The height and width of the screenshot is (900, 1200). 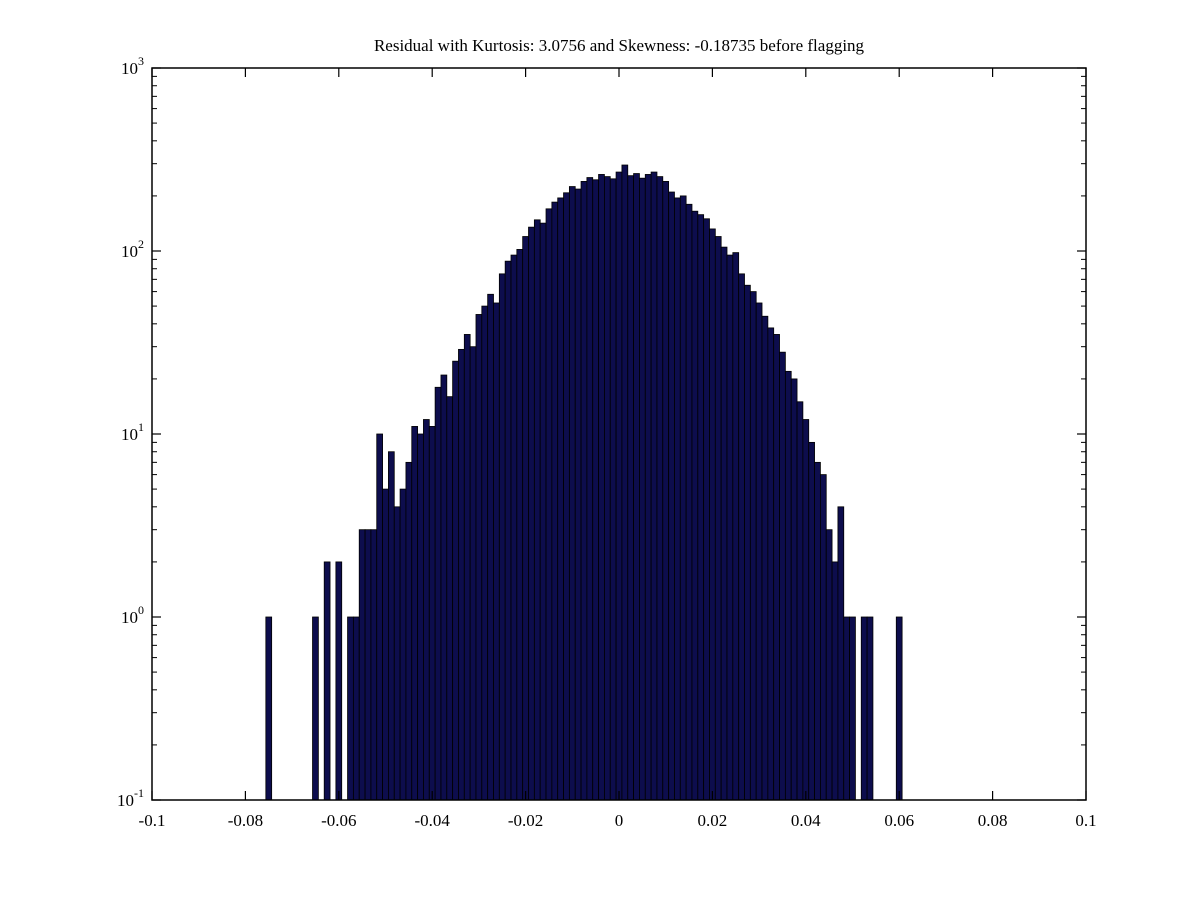 I want to click on y-tick-label: 10³, so click(x=132, y=66).